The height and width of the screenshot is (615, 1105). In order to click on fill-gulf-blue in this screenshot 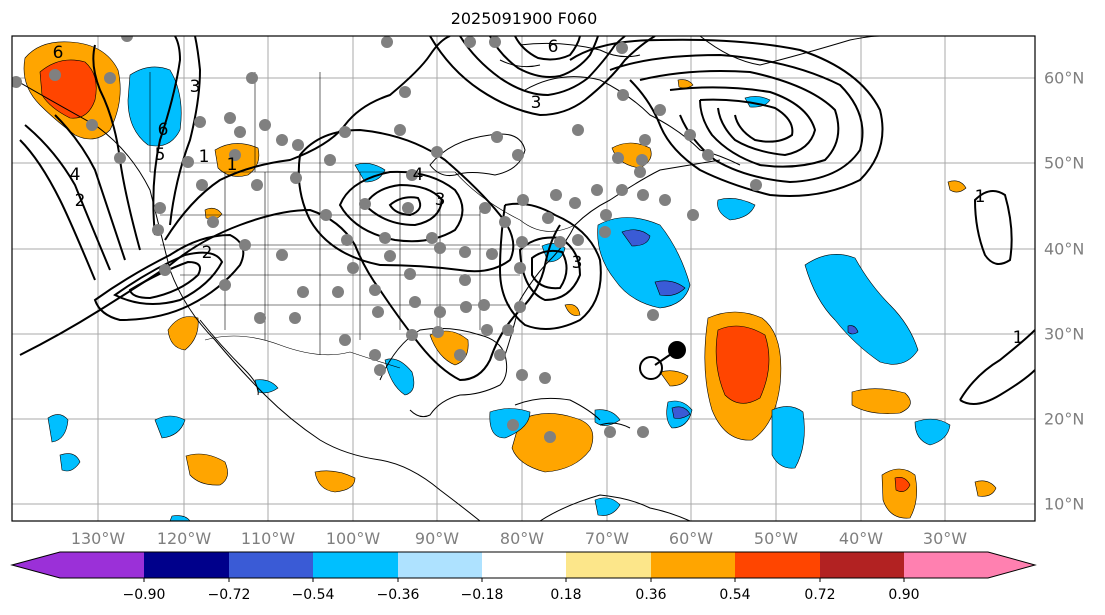, I will do `click(399, 377)`.